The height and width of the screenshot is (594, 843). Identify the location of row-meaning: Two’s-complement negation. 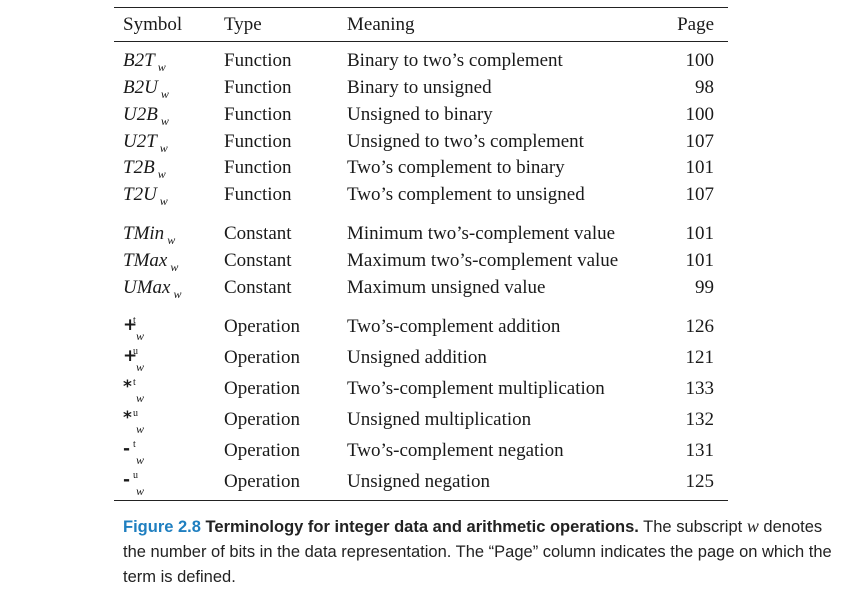
(455, 450).